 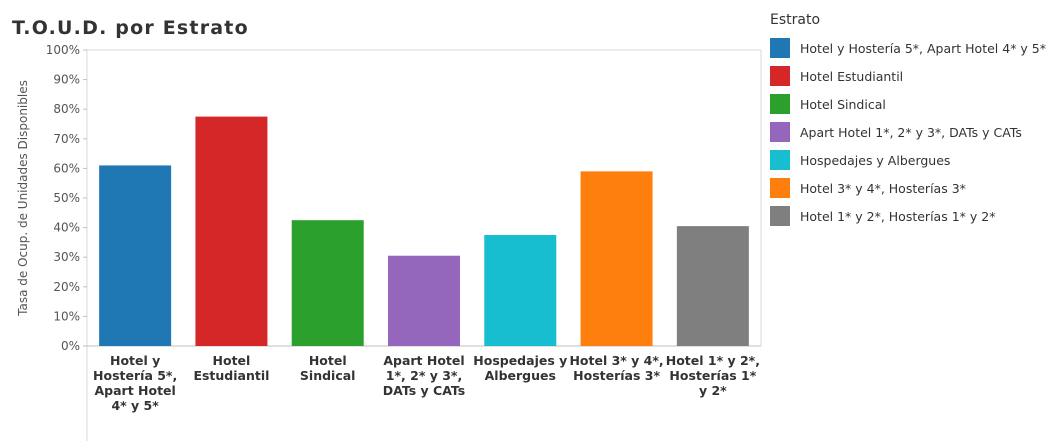 What do you see at coordinates (852, 76) in the screenshot?
I see `legend-label: Hotel Estudiantil` at bounding box center [852, 76].